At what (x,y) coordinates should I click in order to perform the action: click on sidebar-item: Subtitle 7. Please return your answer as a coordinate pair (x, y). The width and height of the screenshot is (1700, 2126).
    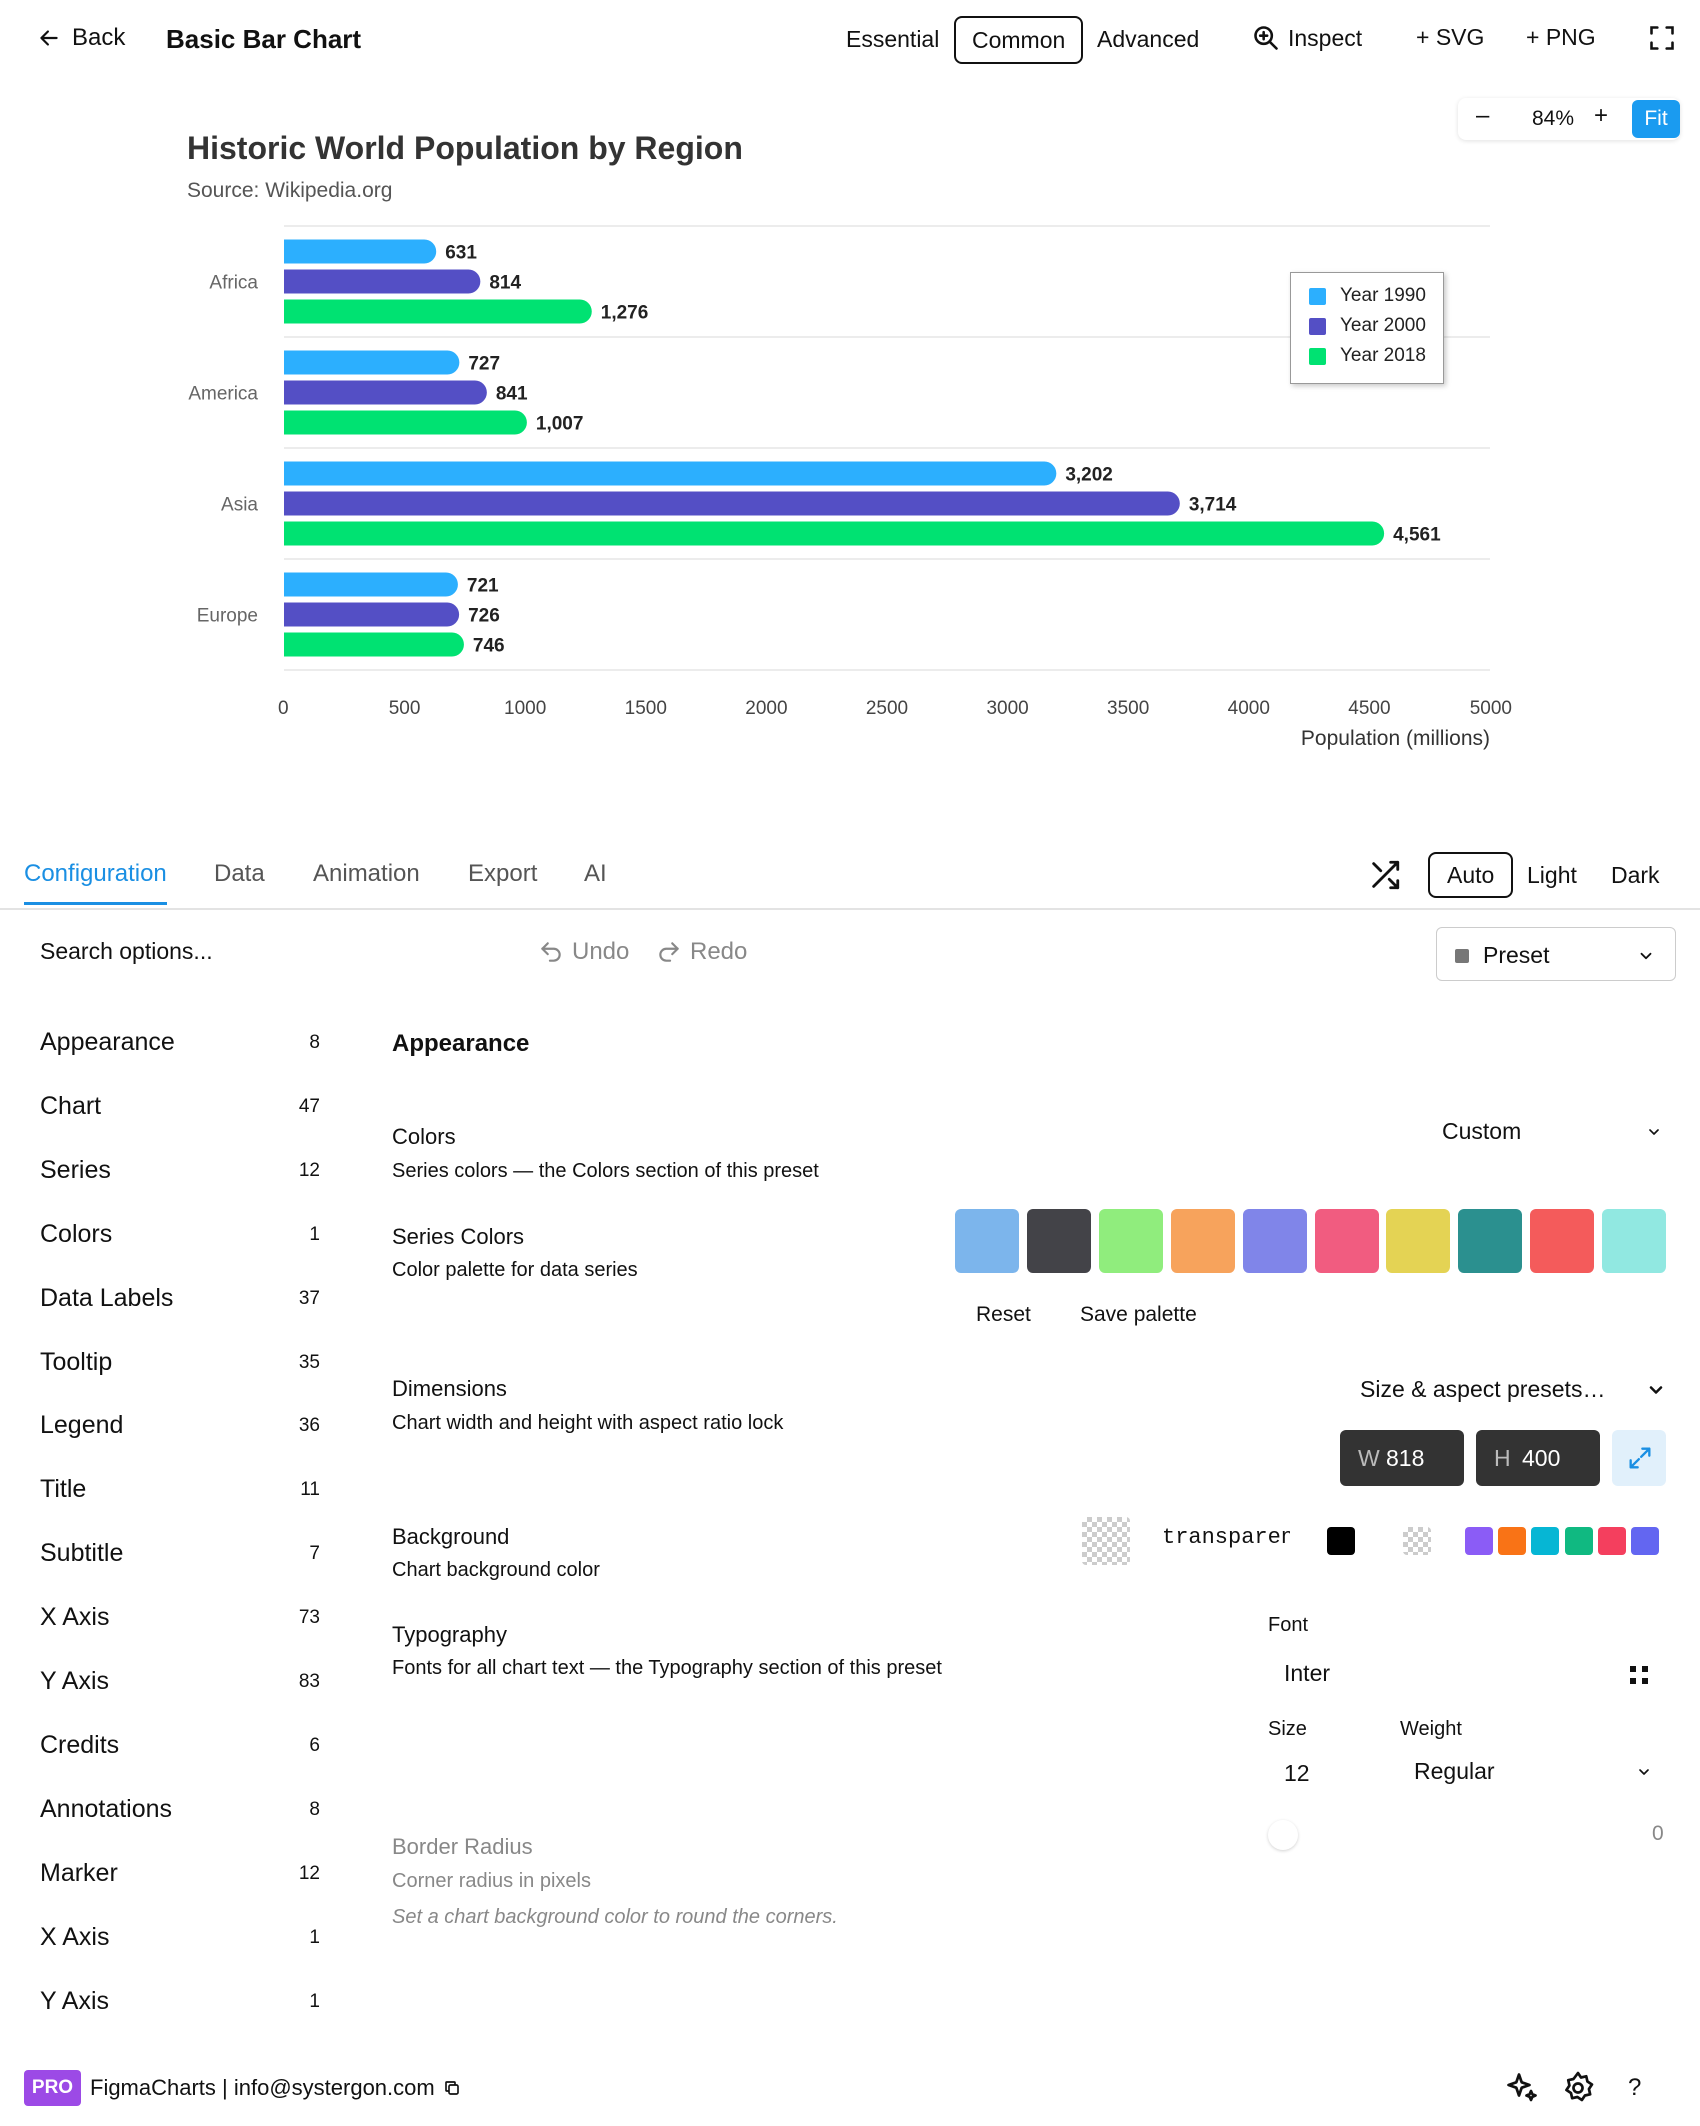
    Looking at the image, I should click on (181, 1559).